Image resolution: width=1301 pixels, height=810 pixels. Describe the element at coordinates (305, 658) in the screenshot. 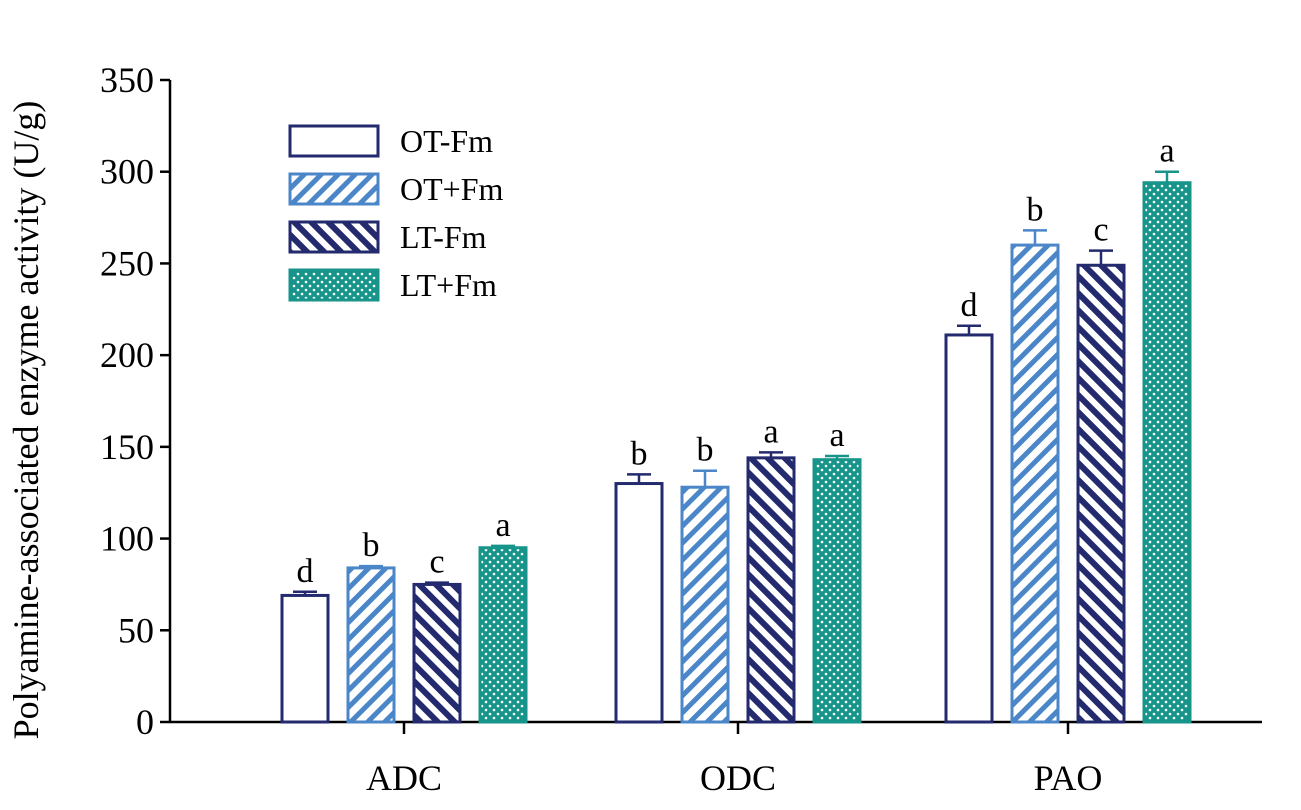

I see `bar-adc-otminusfm` at that location.